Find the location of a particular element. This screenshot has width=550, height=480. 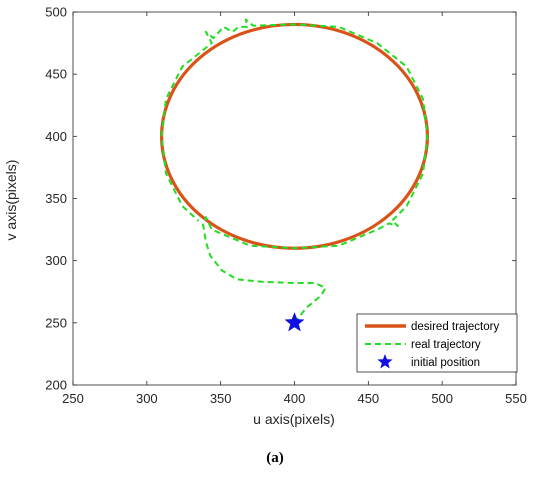

y-tick-label: 500 is located at coordinates (56, 12).